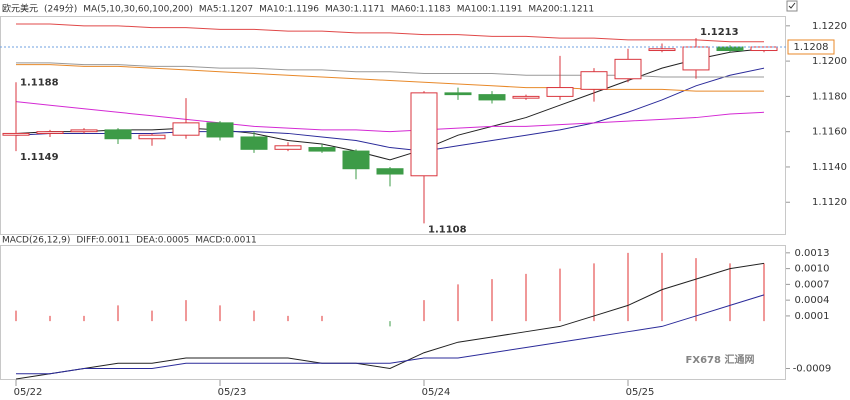 The image size is (850, 400). What do you see at coordinates (39, 82) in the screenshot?
I see `annotation: 1.1188` at bounding box center [39, 82].